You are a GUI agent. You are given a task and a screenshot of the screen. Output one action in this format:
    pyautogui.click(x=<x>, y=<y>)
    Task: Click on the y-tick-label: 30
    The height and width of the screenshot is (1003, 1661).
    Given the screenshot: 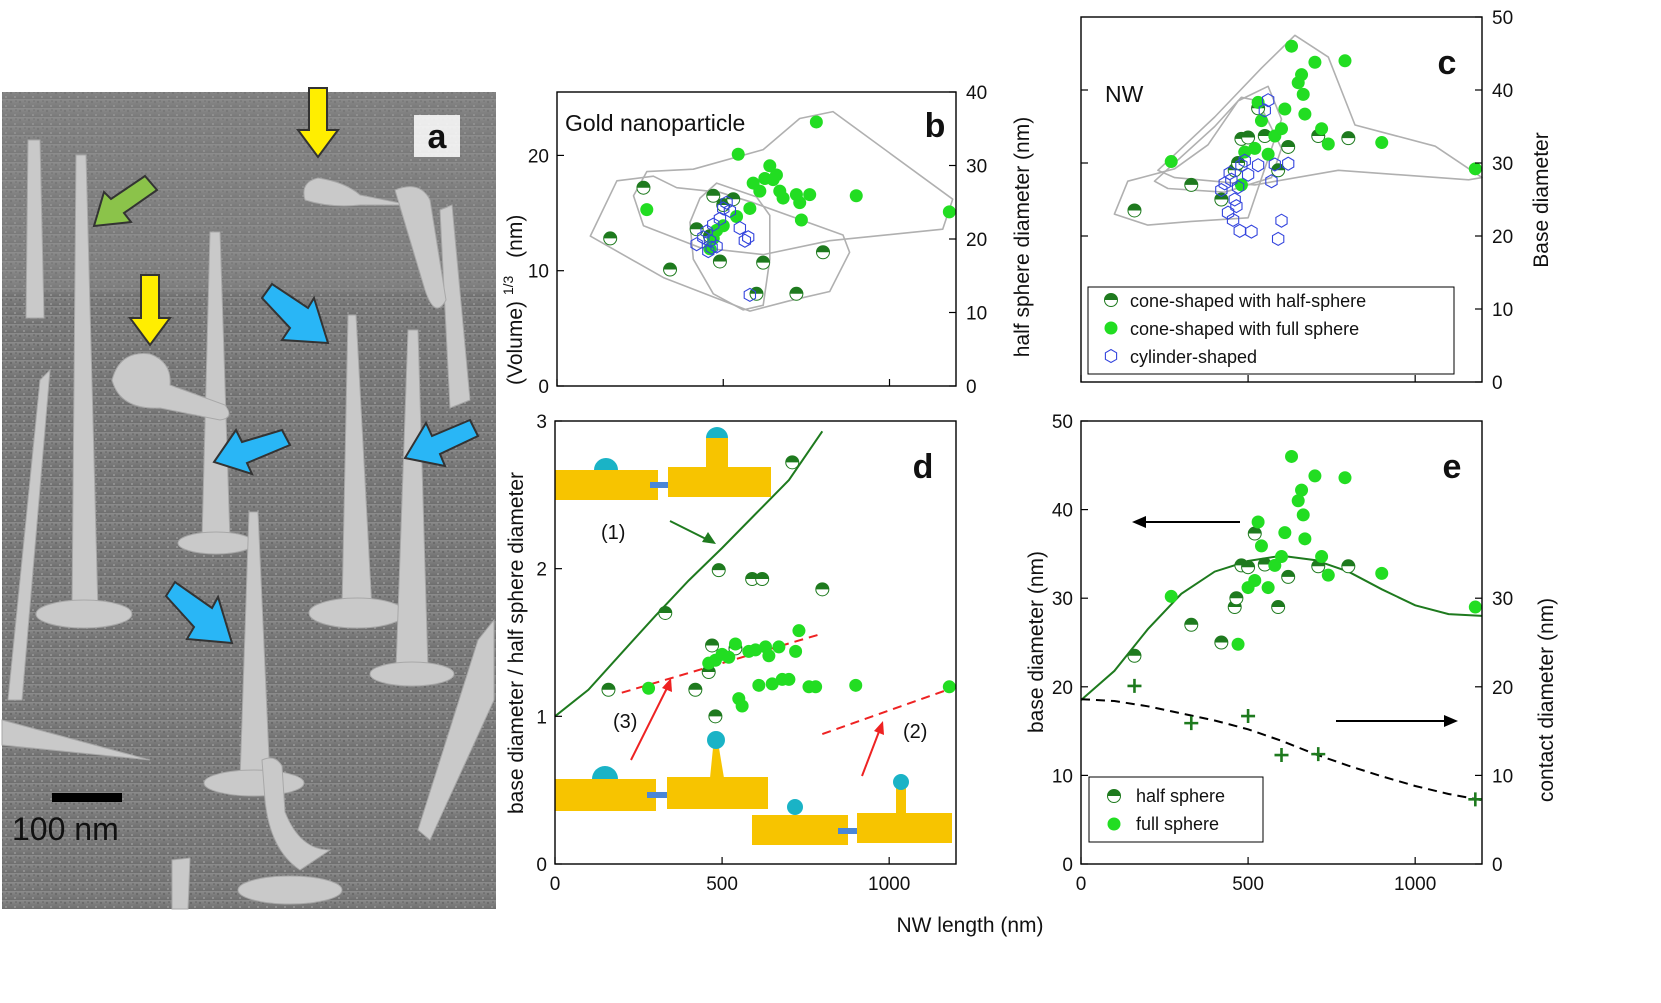 What is the action you would take?
    pyautogui.click(x=976, y=167)
    